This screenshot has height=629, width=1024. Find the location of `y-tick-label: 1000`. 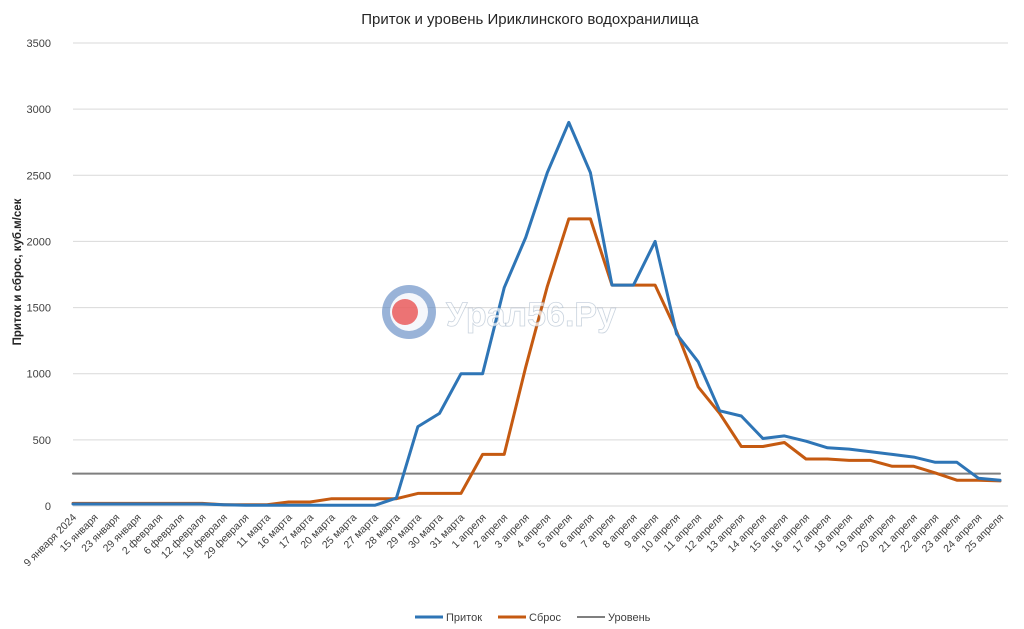

y-tick-label: 1000 is located at coordinates (39, 375).